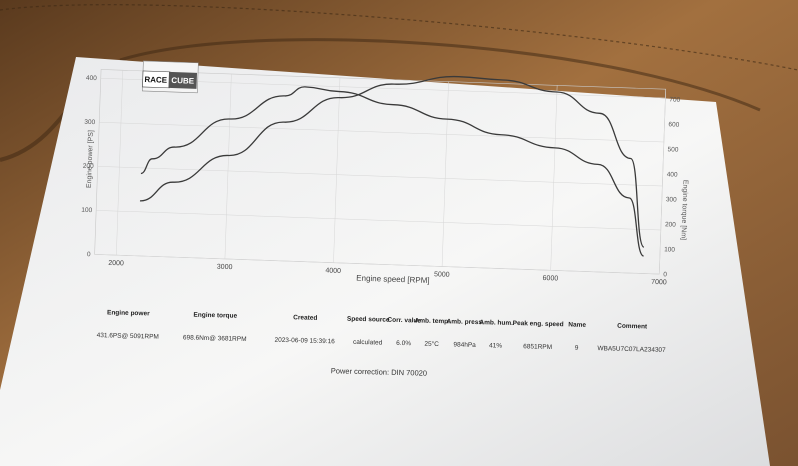  I want to click on results-header: Amb. hum., so click(496, 323).